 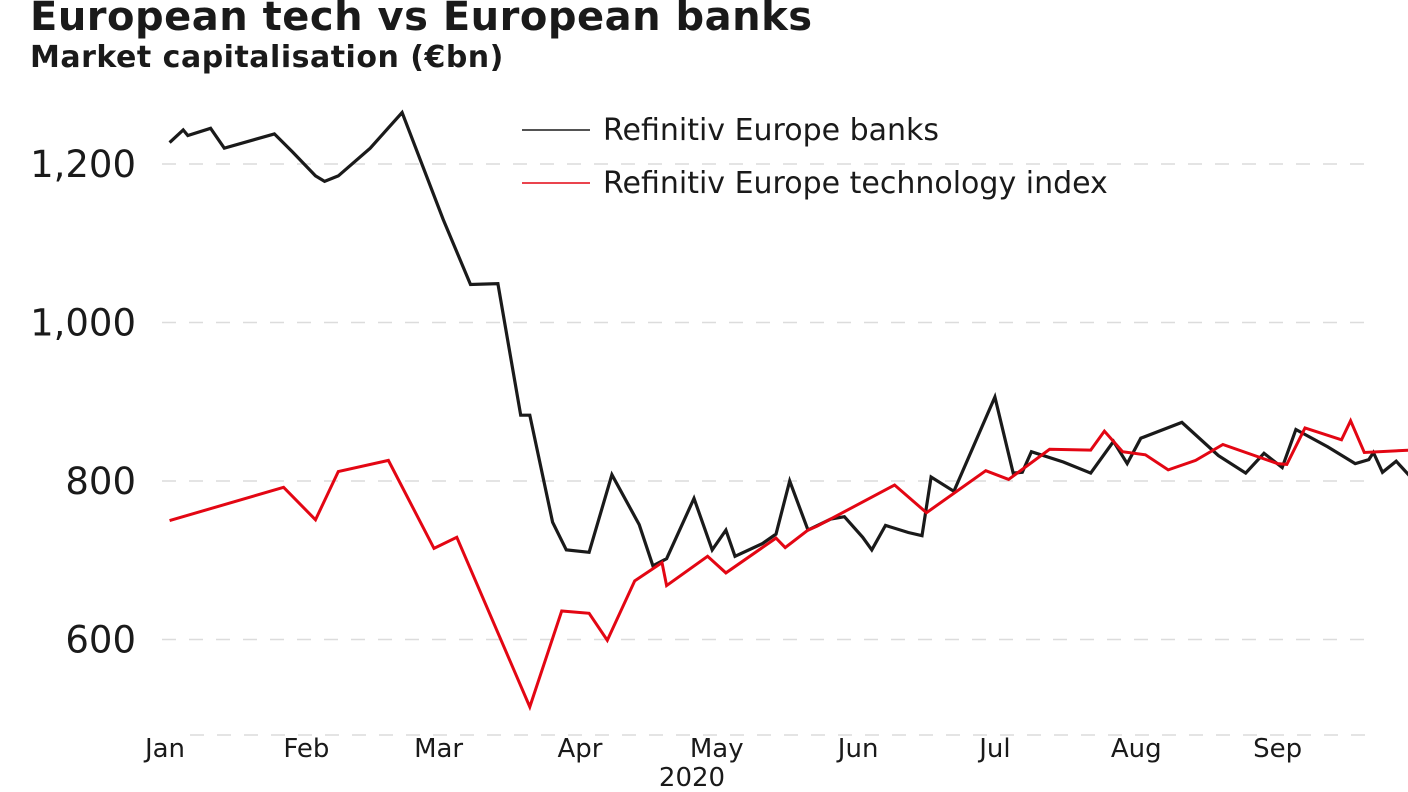 I want to click on x-tick-label: Jul, so click(x=993, y=749).